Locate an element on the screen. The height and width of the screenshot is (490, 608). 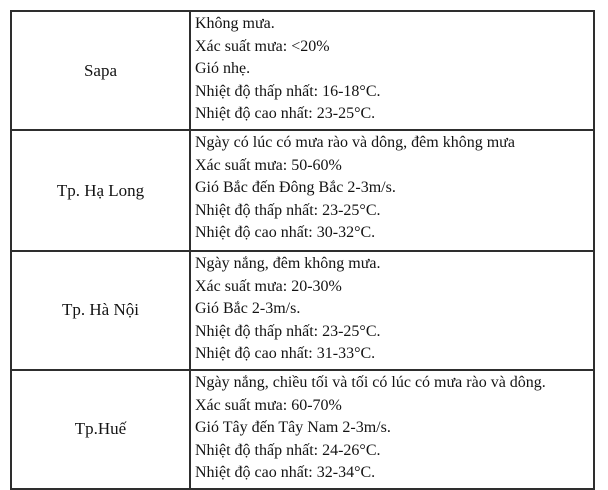
forecast-line: Nhiệt độ cao nhất: 32-34°C. is located at coordinates (285, 473).